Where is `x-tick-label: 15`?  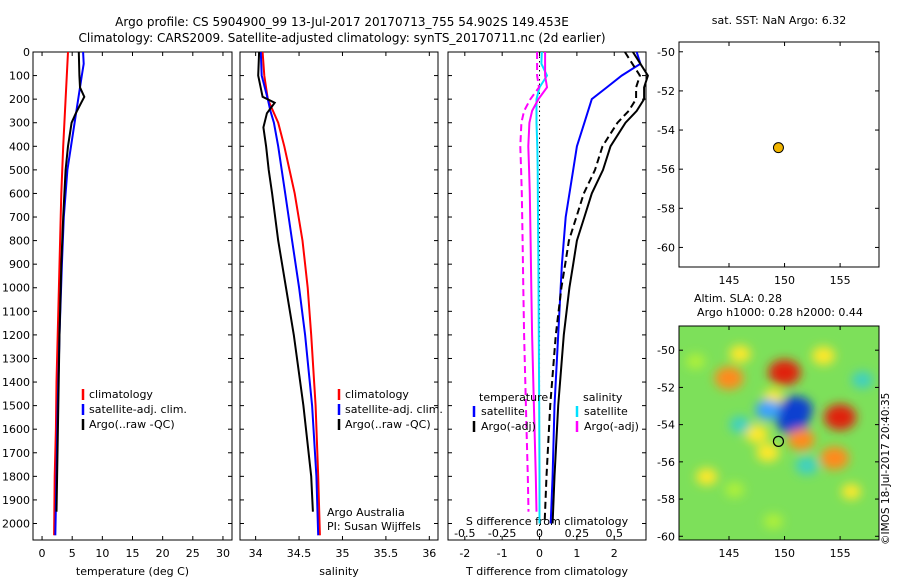
x-tick-label: 15 is located at coordinates (133, 553).